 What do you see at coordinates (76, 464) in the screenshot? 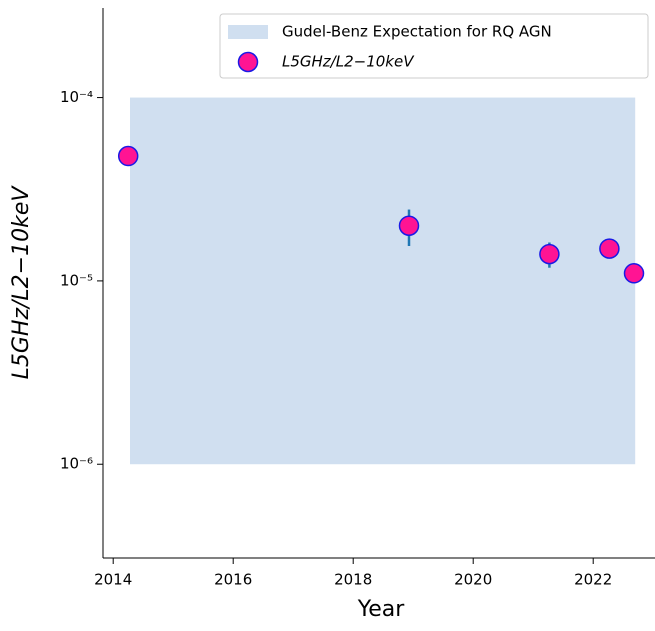
I see `y-tick-label: 10⁻⁶` at bounding box center [76, 464].